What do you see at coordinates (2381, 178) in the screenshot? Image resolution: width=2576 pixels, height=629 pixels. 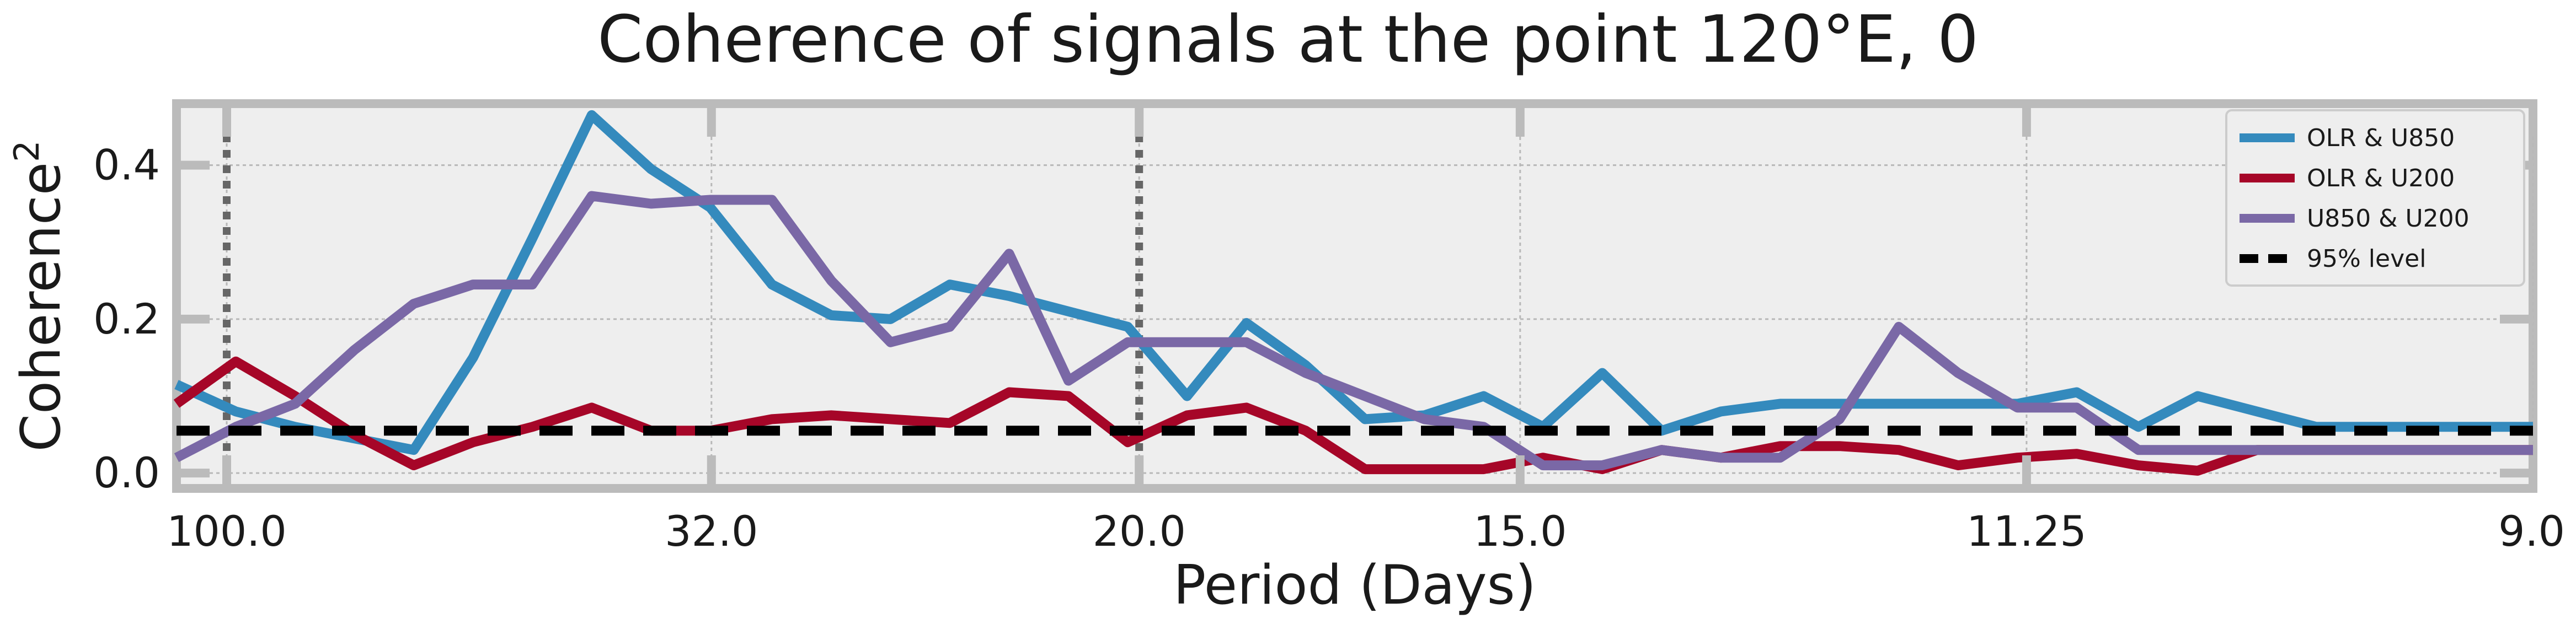 I see `legend-label: OLR & U200` at bounding box center [2381, 178].